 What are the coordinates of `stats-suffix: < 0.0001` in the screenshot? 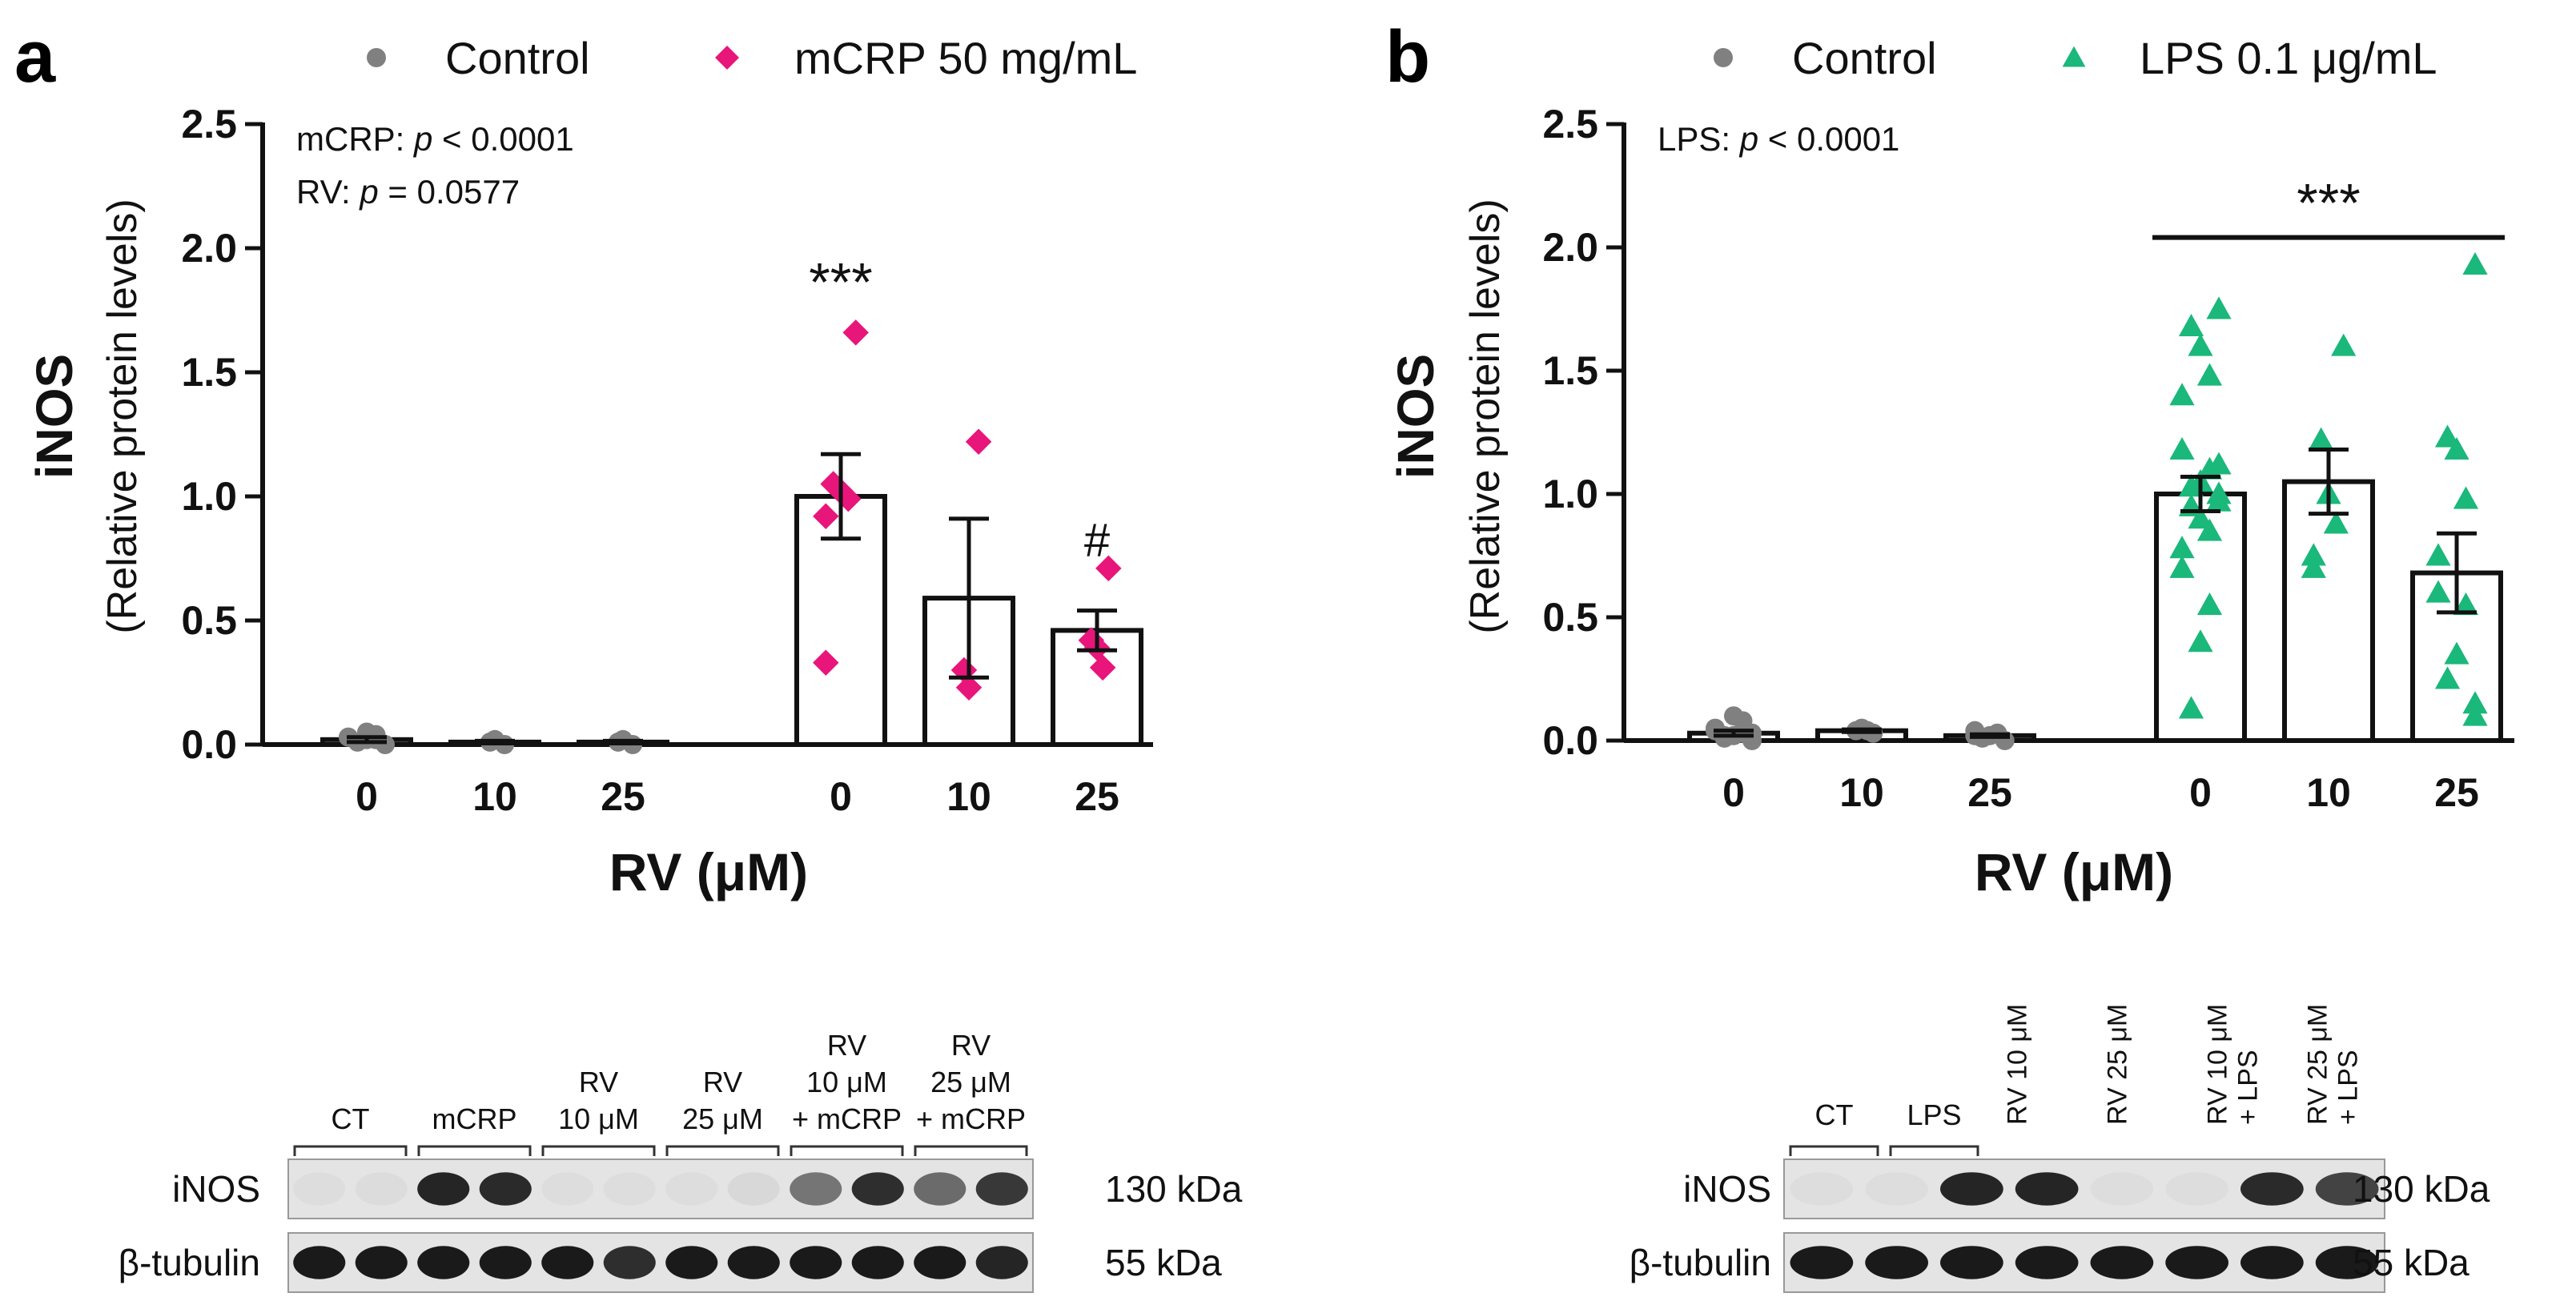 It's located at (502, 139).